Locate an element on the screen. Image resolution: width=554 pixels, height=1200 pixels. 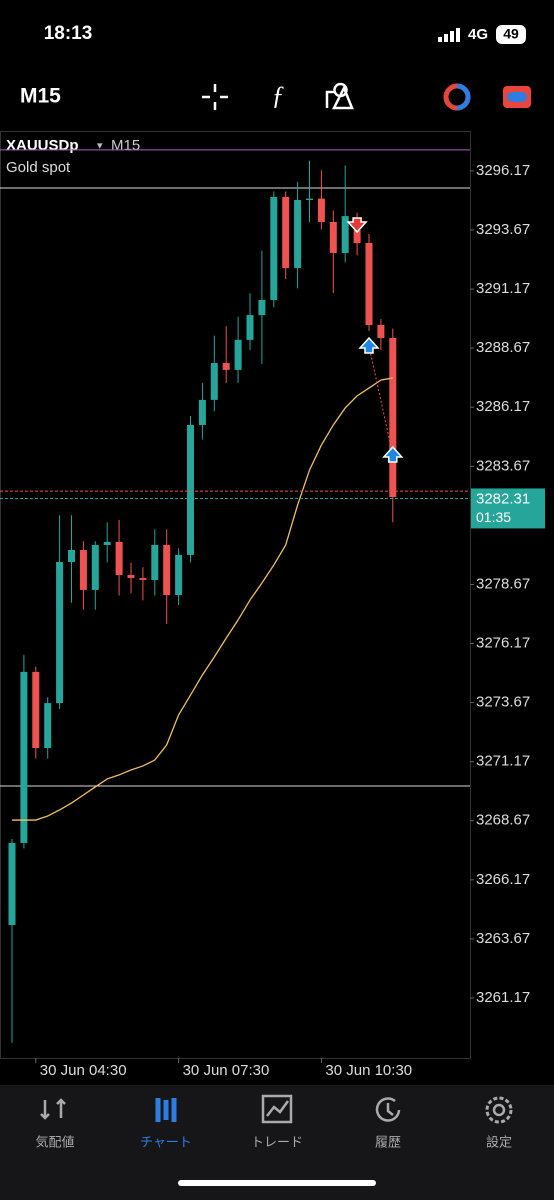
dropdown: ▾ is located at coordinates (100, 146).